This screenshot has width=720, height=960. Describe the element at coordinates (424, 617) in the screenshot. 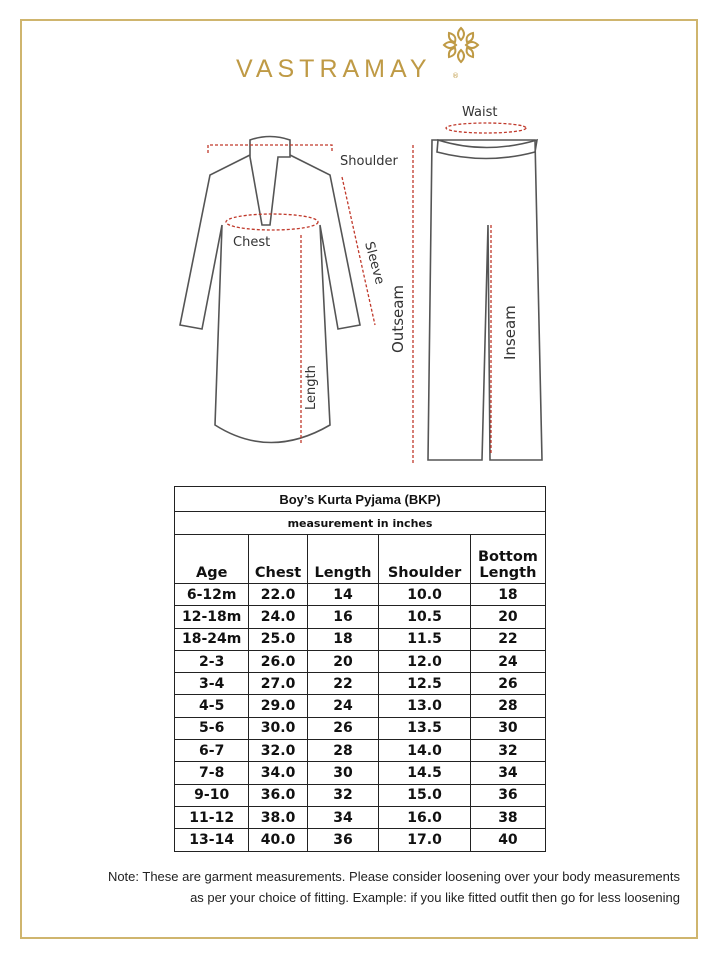

I see `table-cell: 10.5` at that location.